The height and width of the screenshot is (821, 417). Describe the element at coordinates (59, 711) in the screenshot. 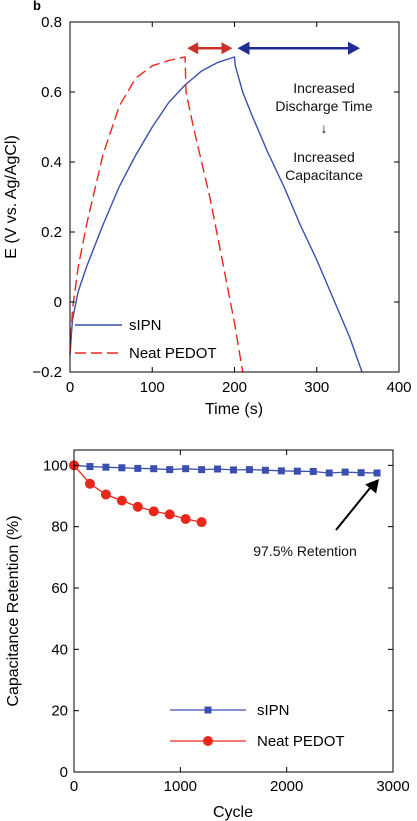

I see `bottom-y-tick-label: 20` at that location.